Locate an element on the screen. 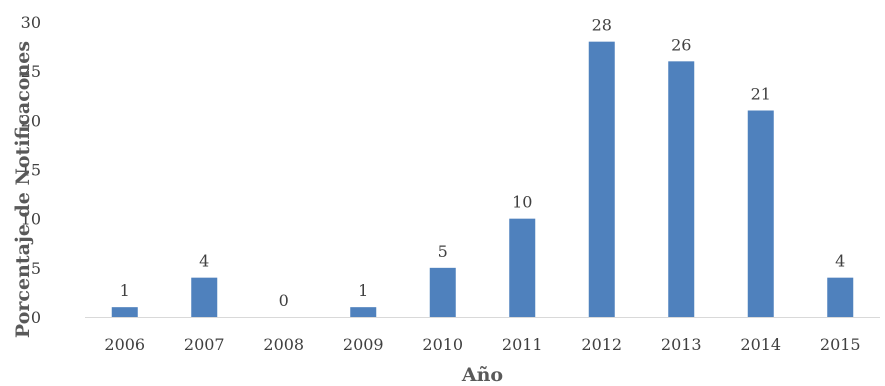 The image size is (885, 386). bar-2015 is located at coordinates (840, 297).